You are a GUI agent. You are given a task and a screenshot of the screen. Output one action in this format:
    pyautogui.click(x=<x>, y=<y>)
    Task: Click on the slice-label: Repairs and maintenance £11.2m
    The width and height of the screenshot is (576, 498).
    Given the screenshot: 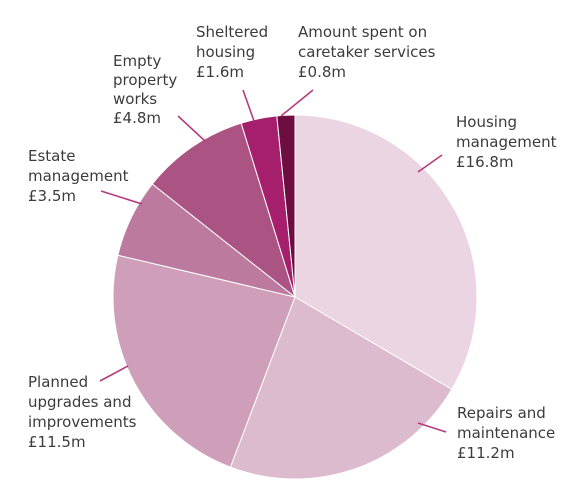 What is the action you would take?
    pyautogui.click(x=506, y=433)
    